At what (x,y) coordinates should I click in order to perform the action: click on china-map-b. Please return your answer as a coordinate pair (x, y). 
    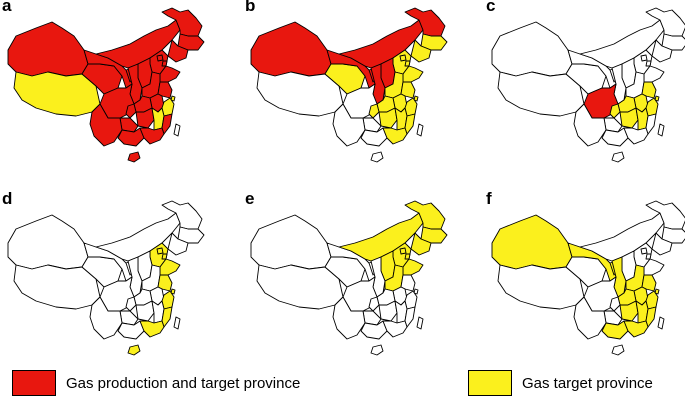
    Looking at the image, I should click on (349, 85).